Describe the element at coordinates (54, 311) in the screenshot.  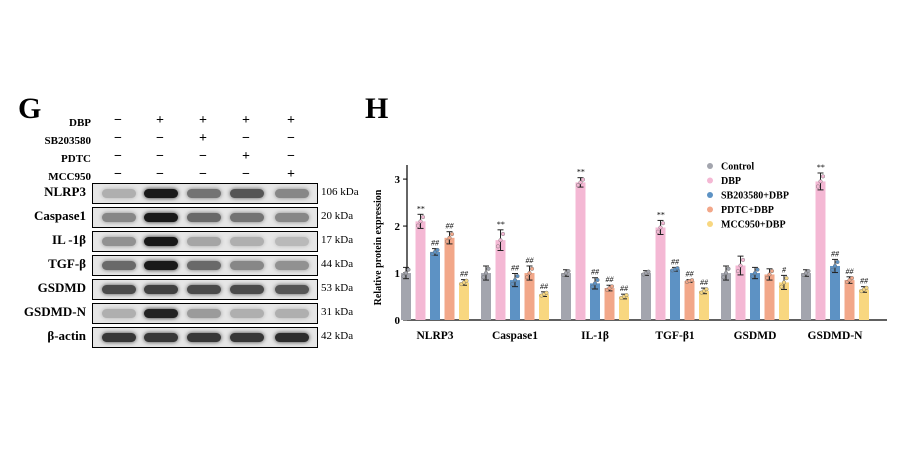
I see `blot-label: GSDMD-N` at that location.